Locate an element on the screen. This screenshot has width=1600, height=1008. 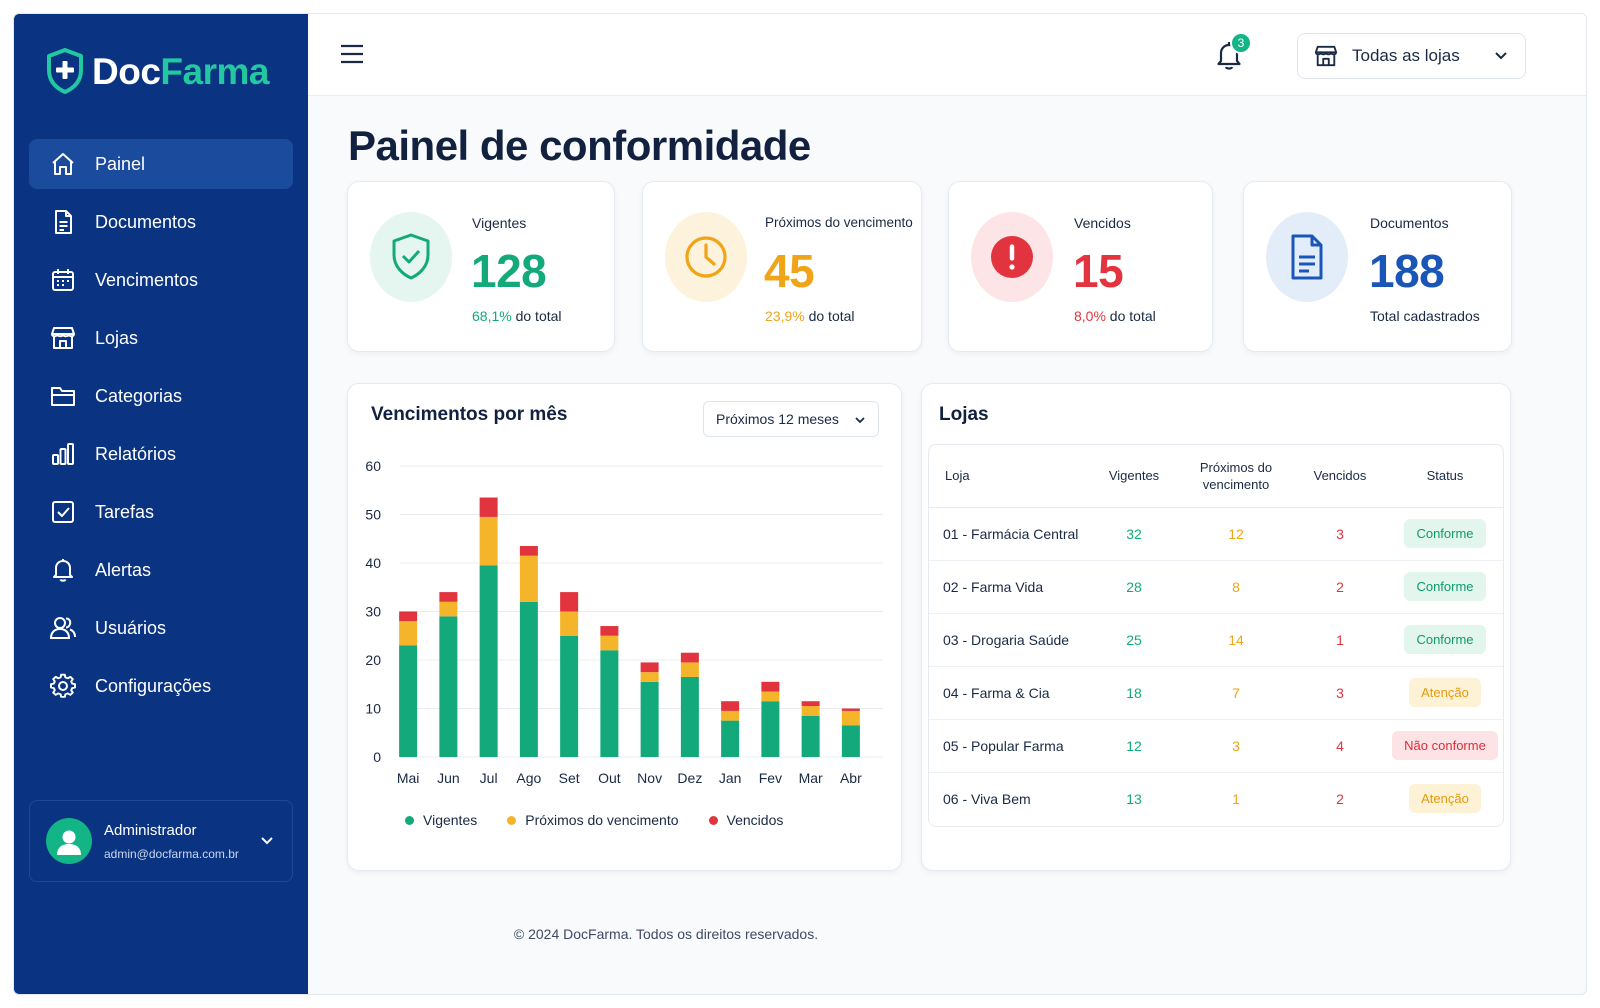
kpi-value: 188 is located at coordinates (1407, 271).